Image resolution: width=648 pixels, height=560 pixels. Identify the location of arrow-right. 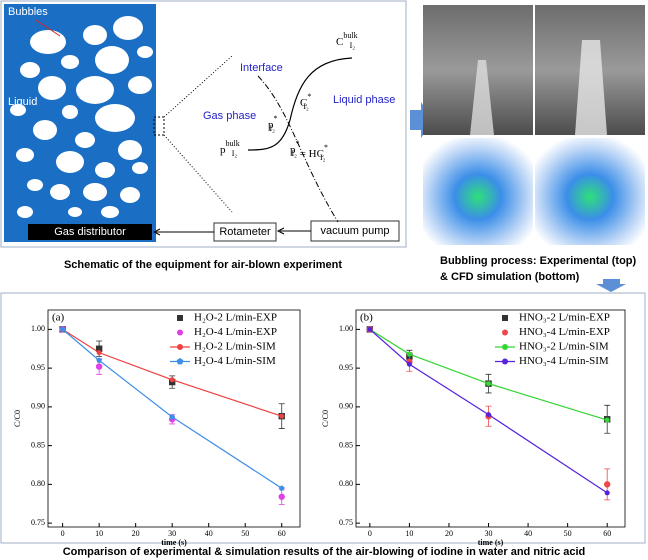
(421, 120).